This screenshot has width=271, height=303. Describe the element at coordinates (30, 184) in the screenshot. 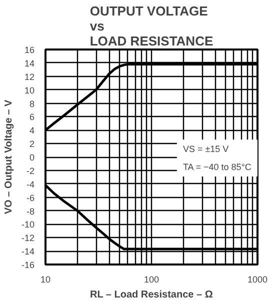

I see `y-tick-label: -4` at that location.